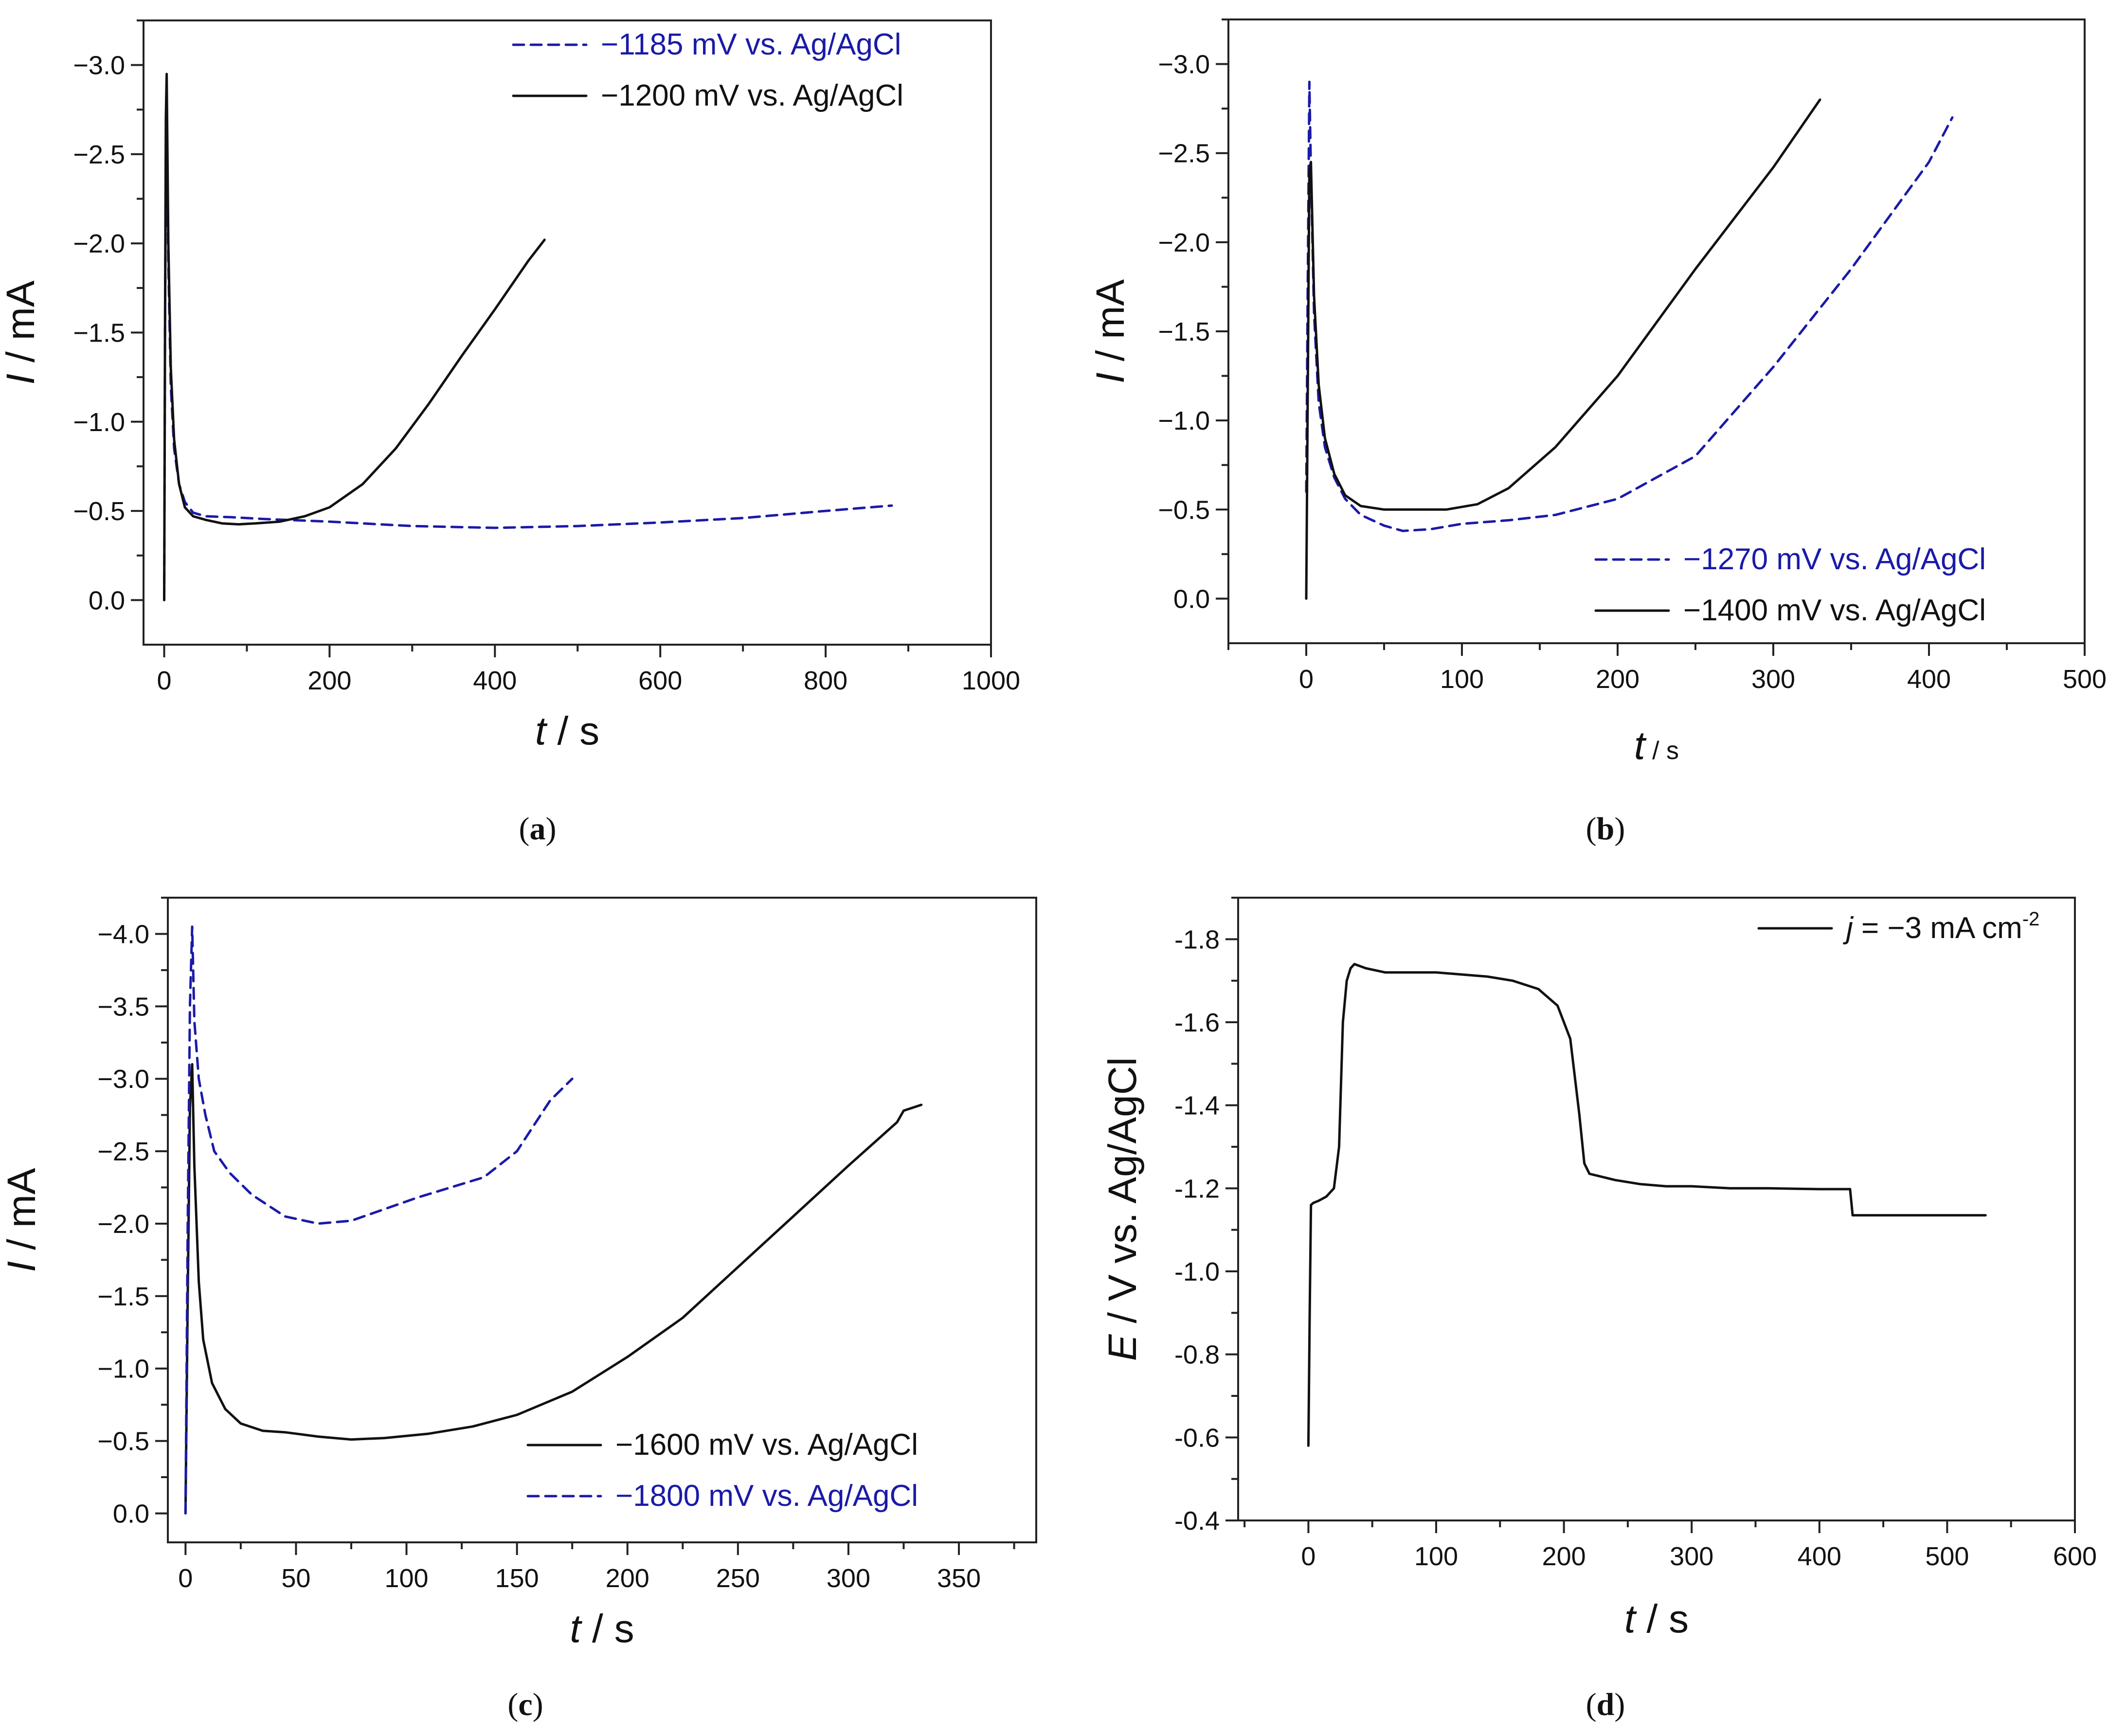 This screenshot has width=2126, height=1736. I want to click on x-tick-label: 300, so click(1773, 680).